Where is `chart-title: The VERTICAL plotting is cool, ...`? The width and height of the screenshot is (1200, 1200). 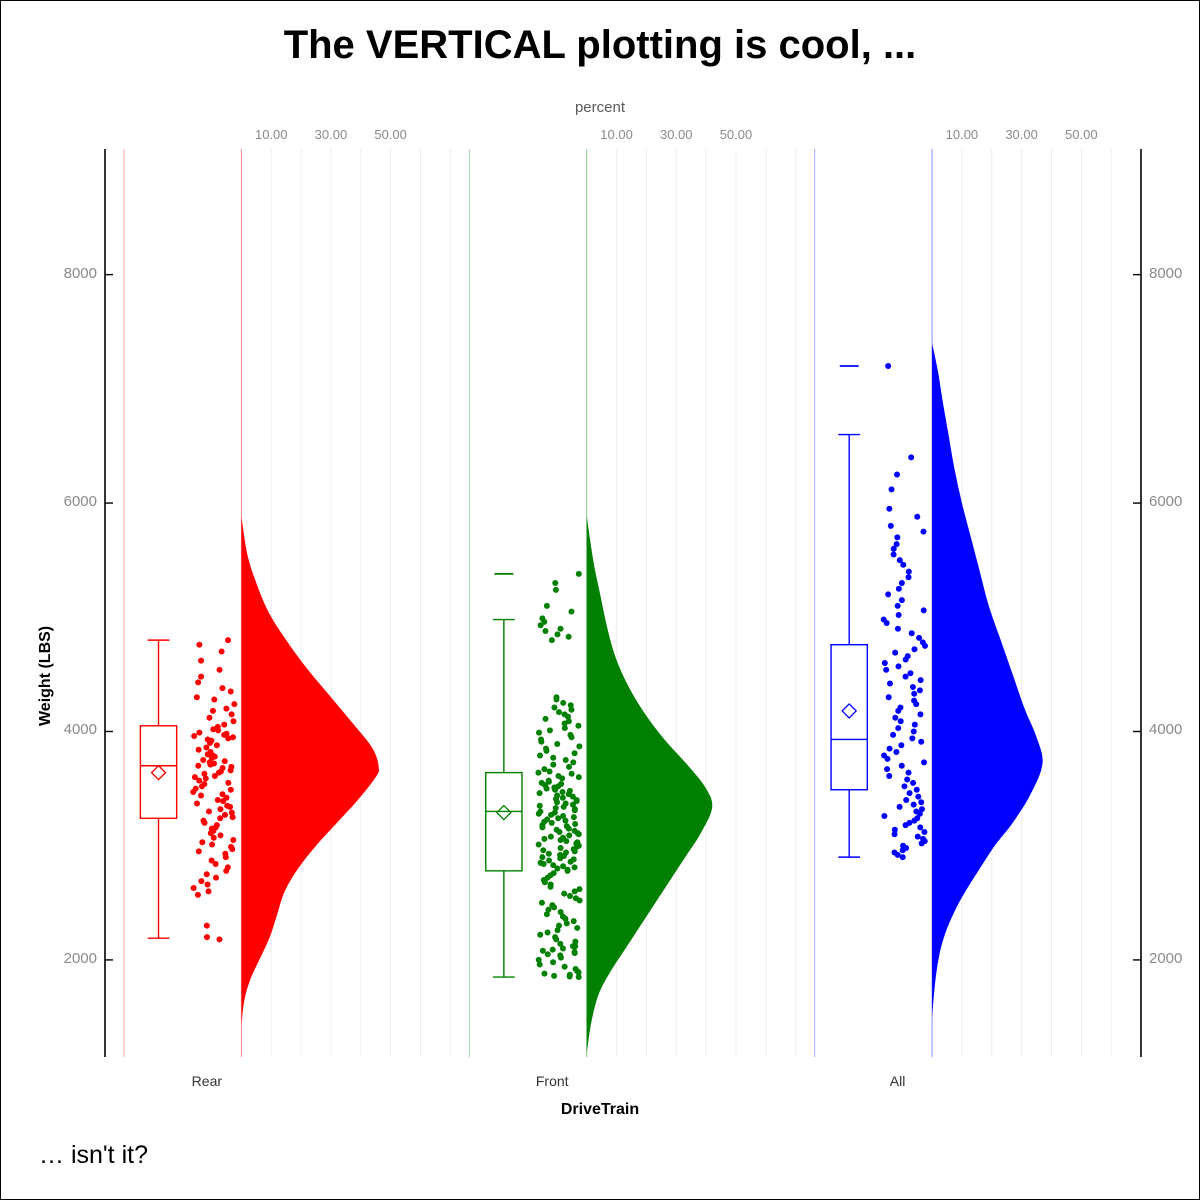 chart-title: The VERTICAL plotting is cool, ... is located at coordinates (600, 45).